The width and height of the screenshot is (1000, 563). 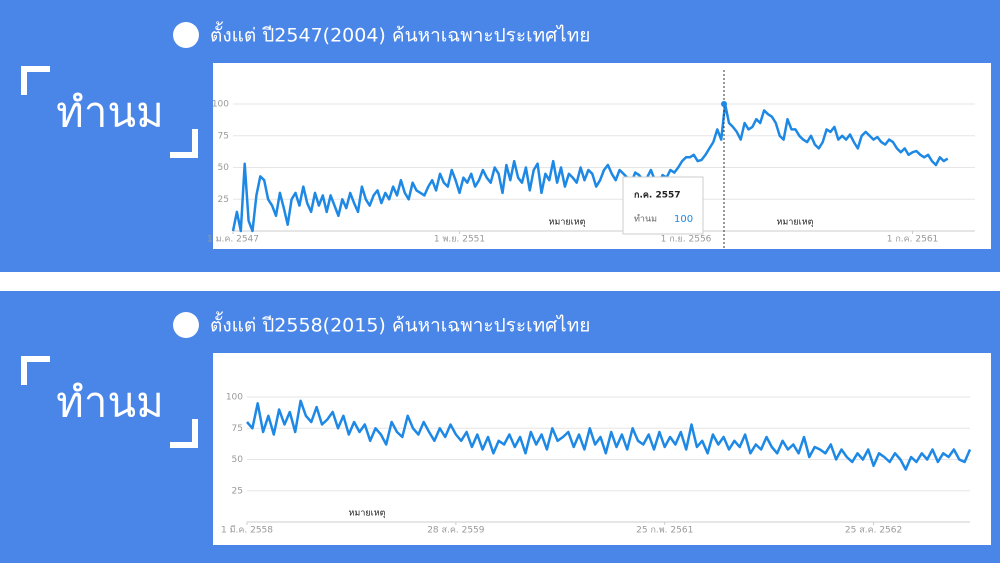 I want to click on tooltip-label: ก.ค. 2557, so click(x=657, y=196).